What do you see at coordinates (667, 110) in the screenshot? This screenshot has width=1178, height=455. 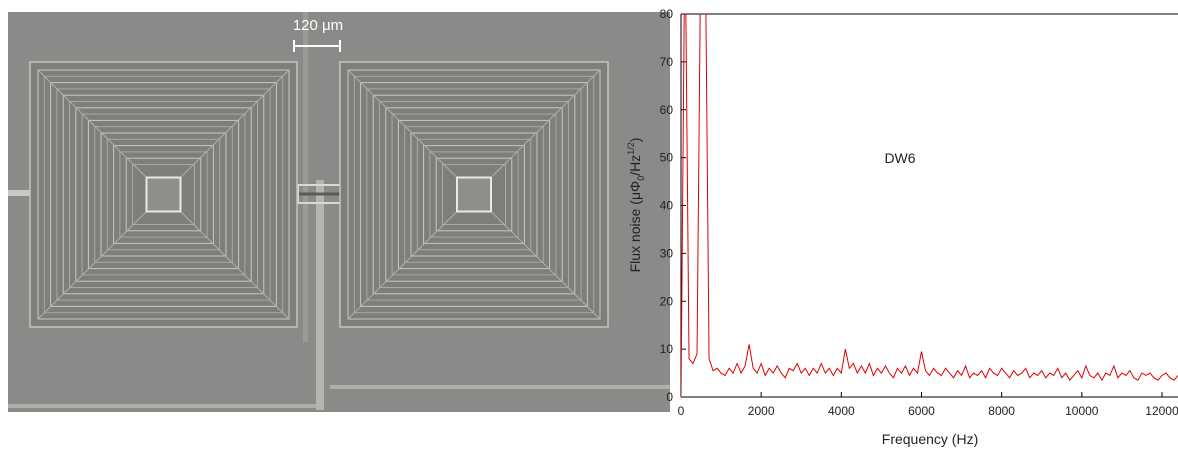 I see `y-tick-label: 60` at bounding box center [667, 110].